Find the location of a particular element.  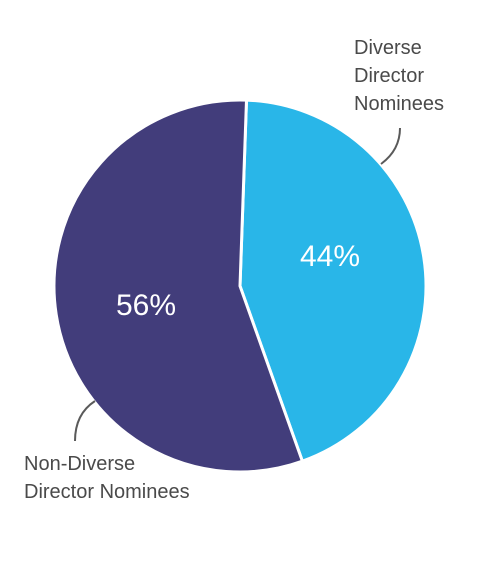

slice-value-label-non-diverse: 56% is located at coordinates (146, 305).